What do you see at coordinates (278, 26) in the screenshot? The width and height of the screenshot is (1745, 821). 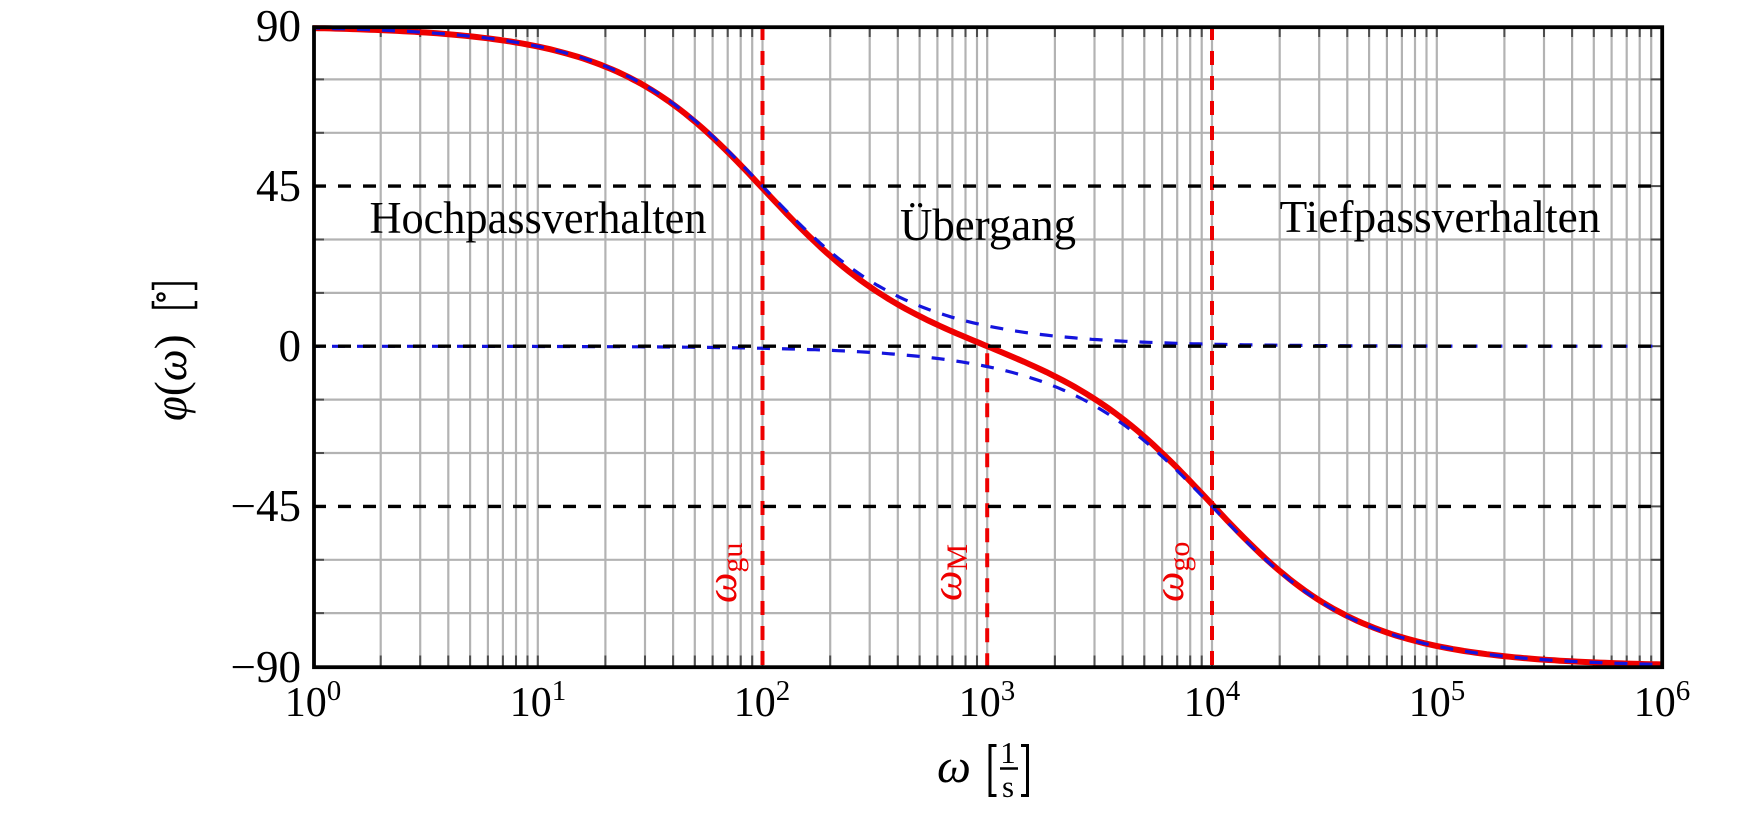 I see `svg-text: 90` at bounding box center [278, 26].